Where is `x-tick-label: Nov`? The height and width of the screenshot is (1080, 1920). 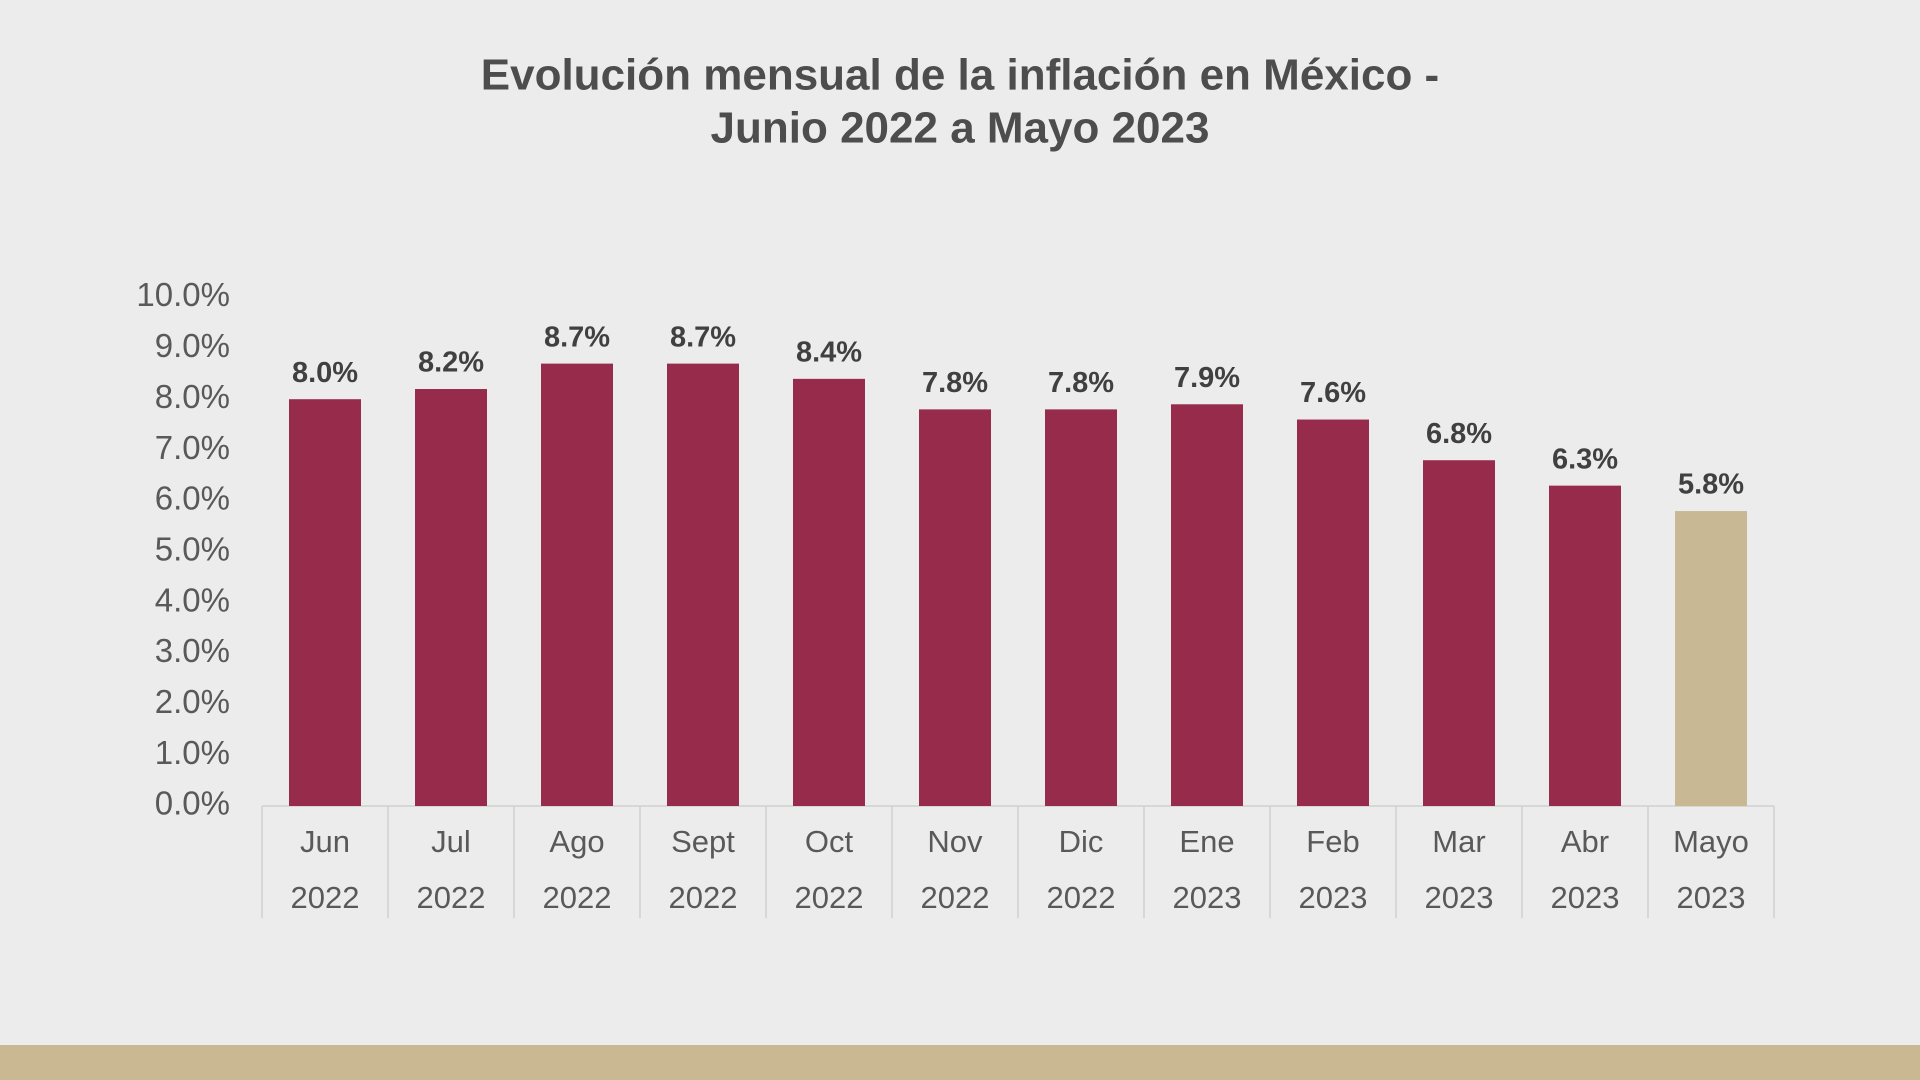
x-tick-label: Nov is located at coordinates (955, 841).